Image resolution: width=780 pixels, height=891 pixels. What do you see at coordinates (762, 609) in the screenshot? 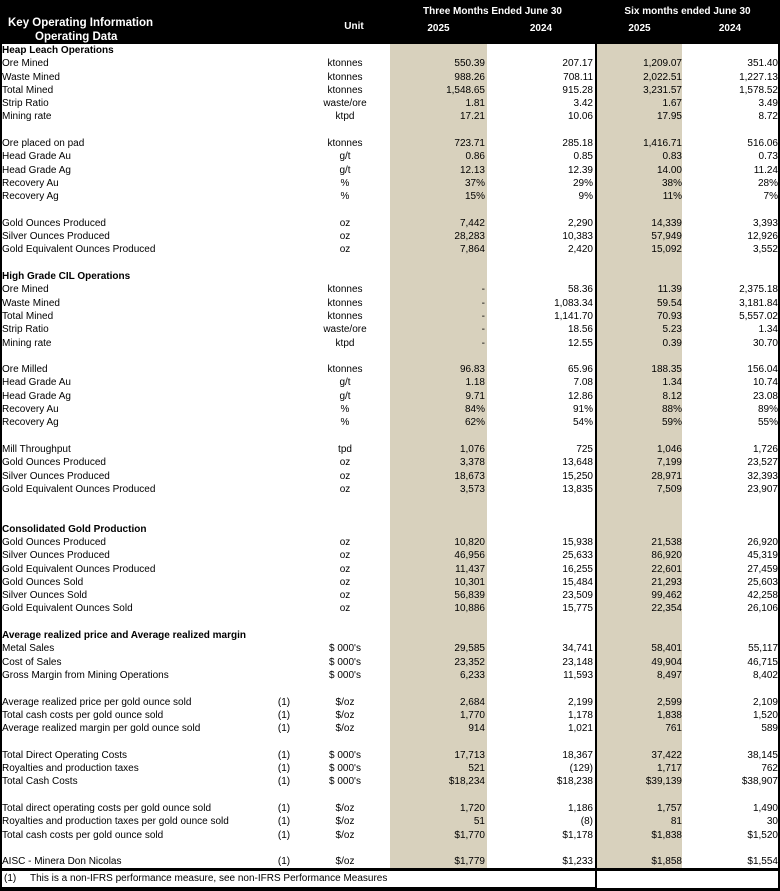
I see `value-6m-2024: 26,106` at bounding box center [762, 609].